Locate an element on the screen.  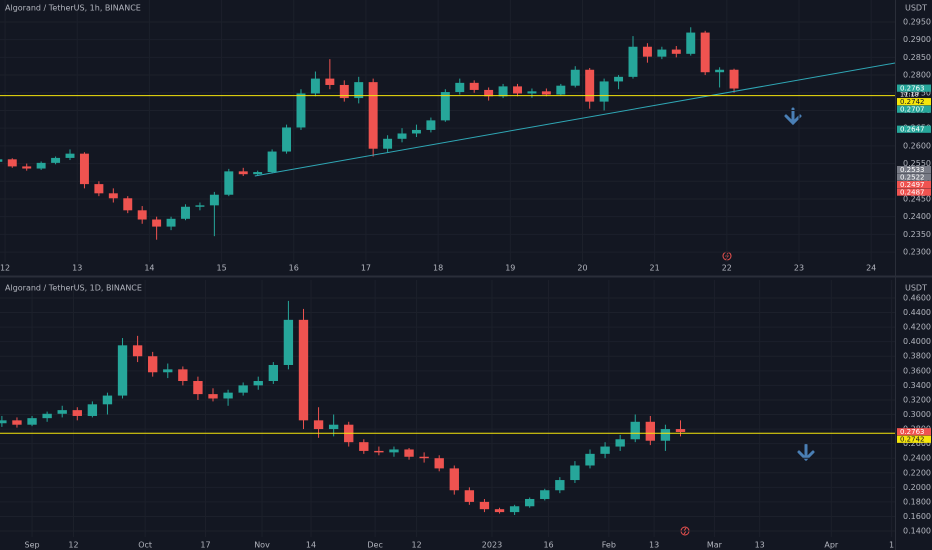
down-arrow is located at coordinates (806, 452).